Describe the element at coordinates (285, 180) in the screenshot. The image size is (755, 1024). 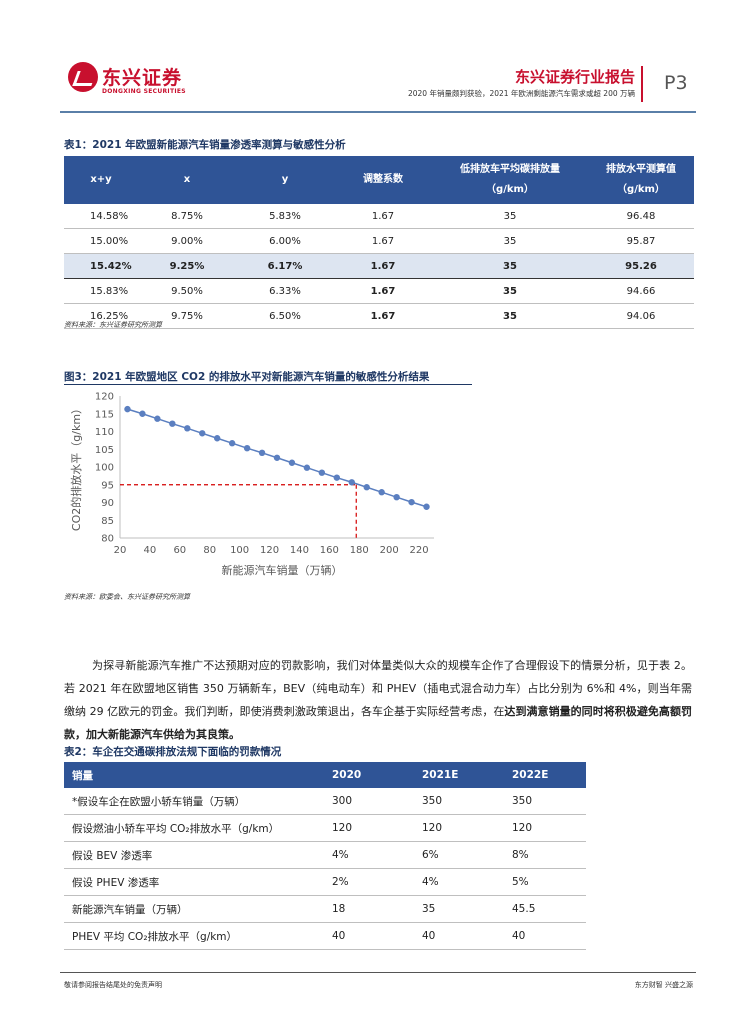
I see `table1-header-cell: y` at that location.